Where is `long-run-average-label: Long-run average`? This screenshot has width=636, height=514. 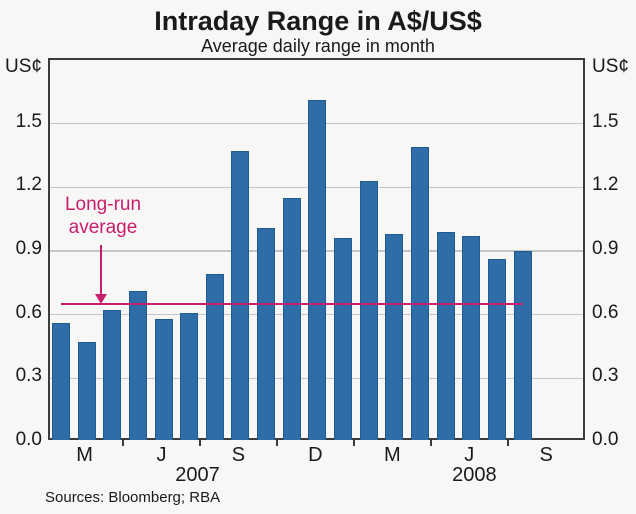
long-run-average-label: Long-run average is located at coordinates (103, 216).